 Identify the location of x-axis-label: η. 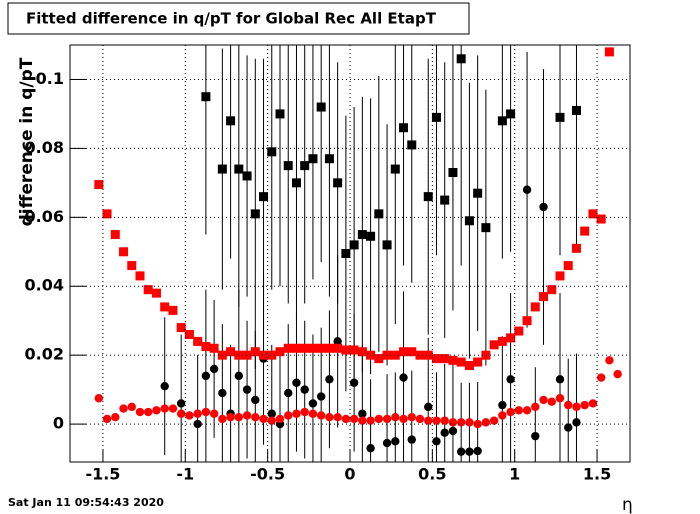
(627, 504).